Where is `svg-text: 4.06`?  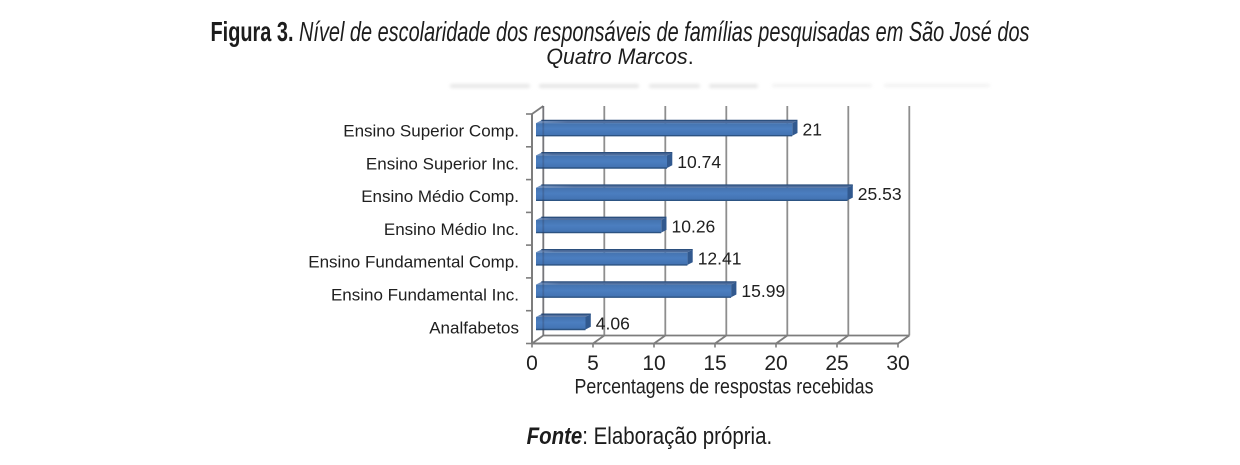
svg-text: 4.06 is located at coordinates (613, 323).